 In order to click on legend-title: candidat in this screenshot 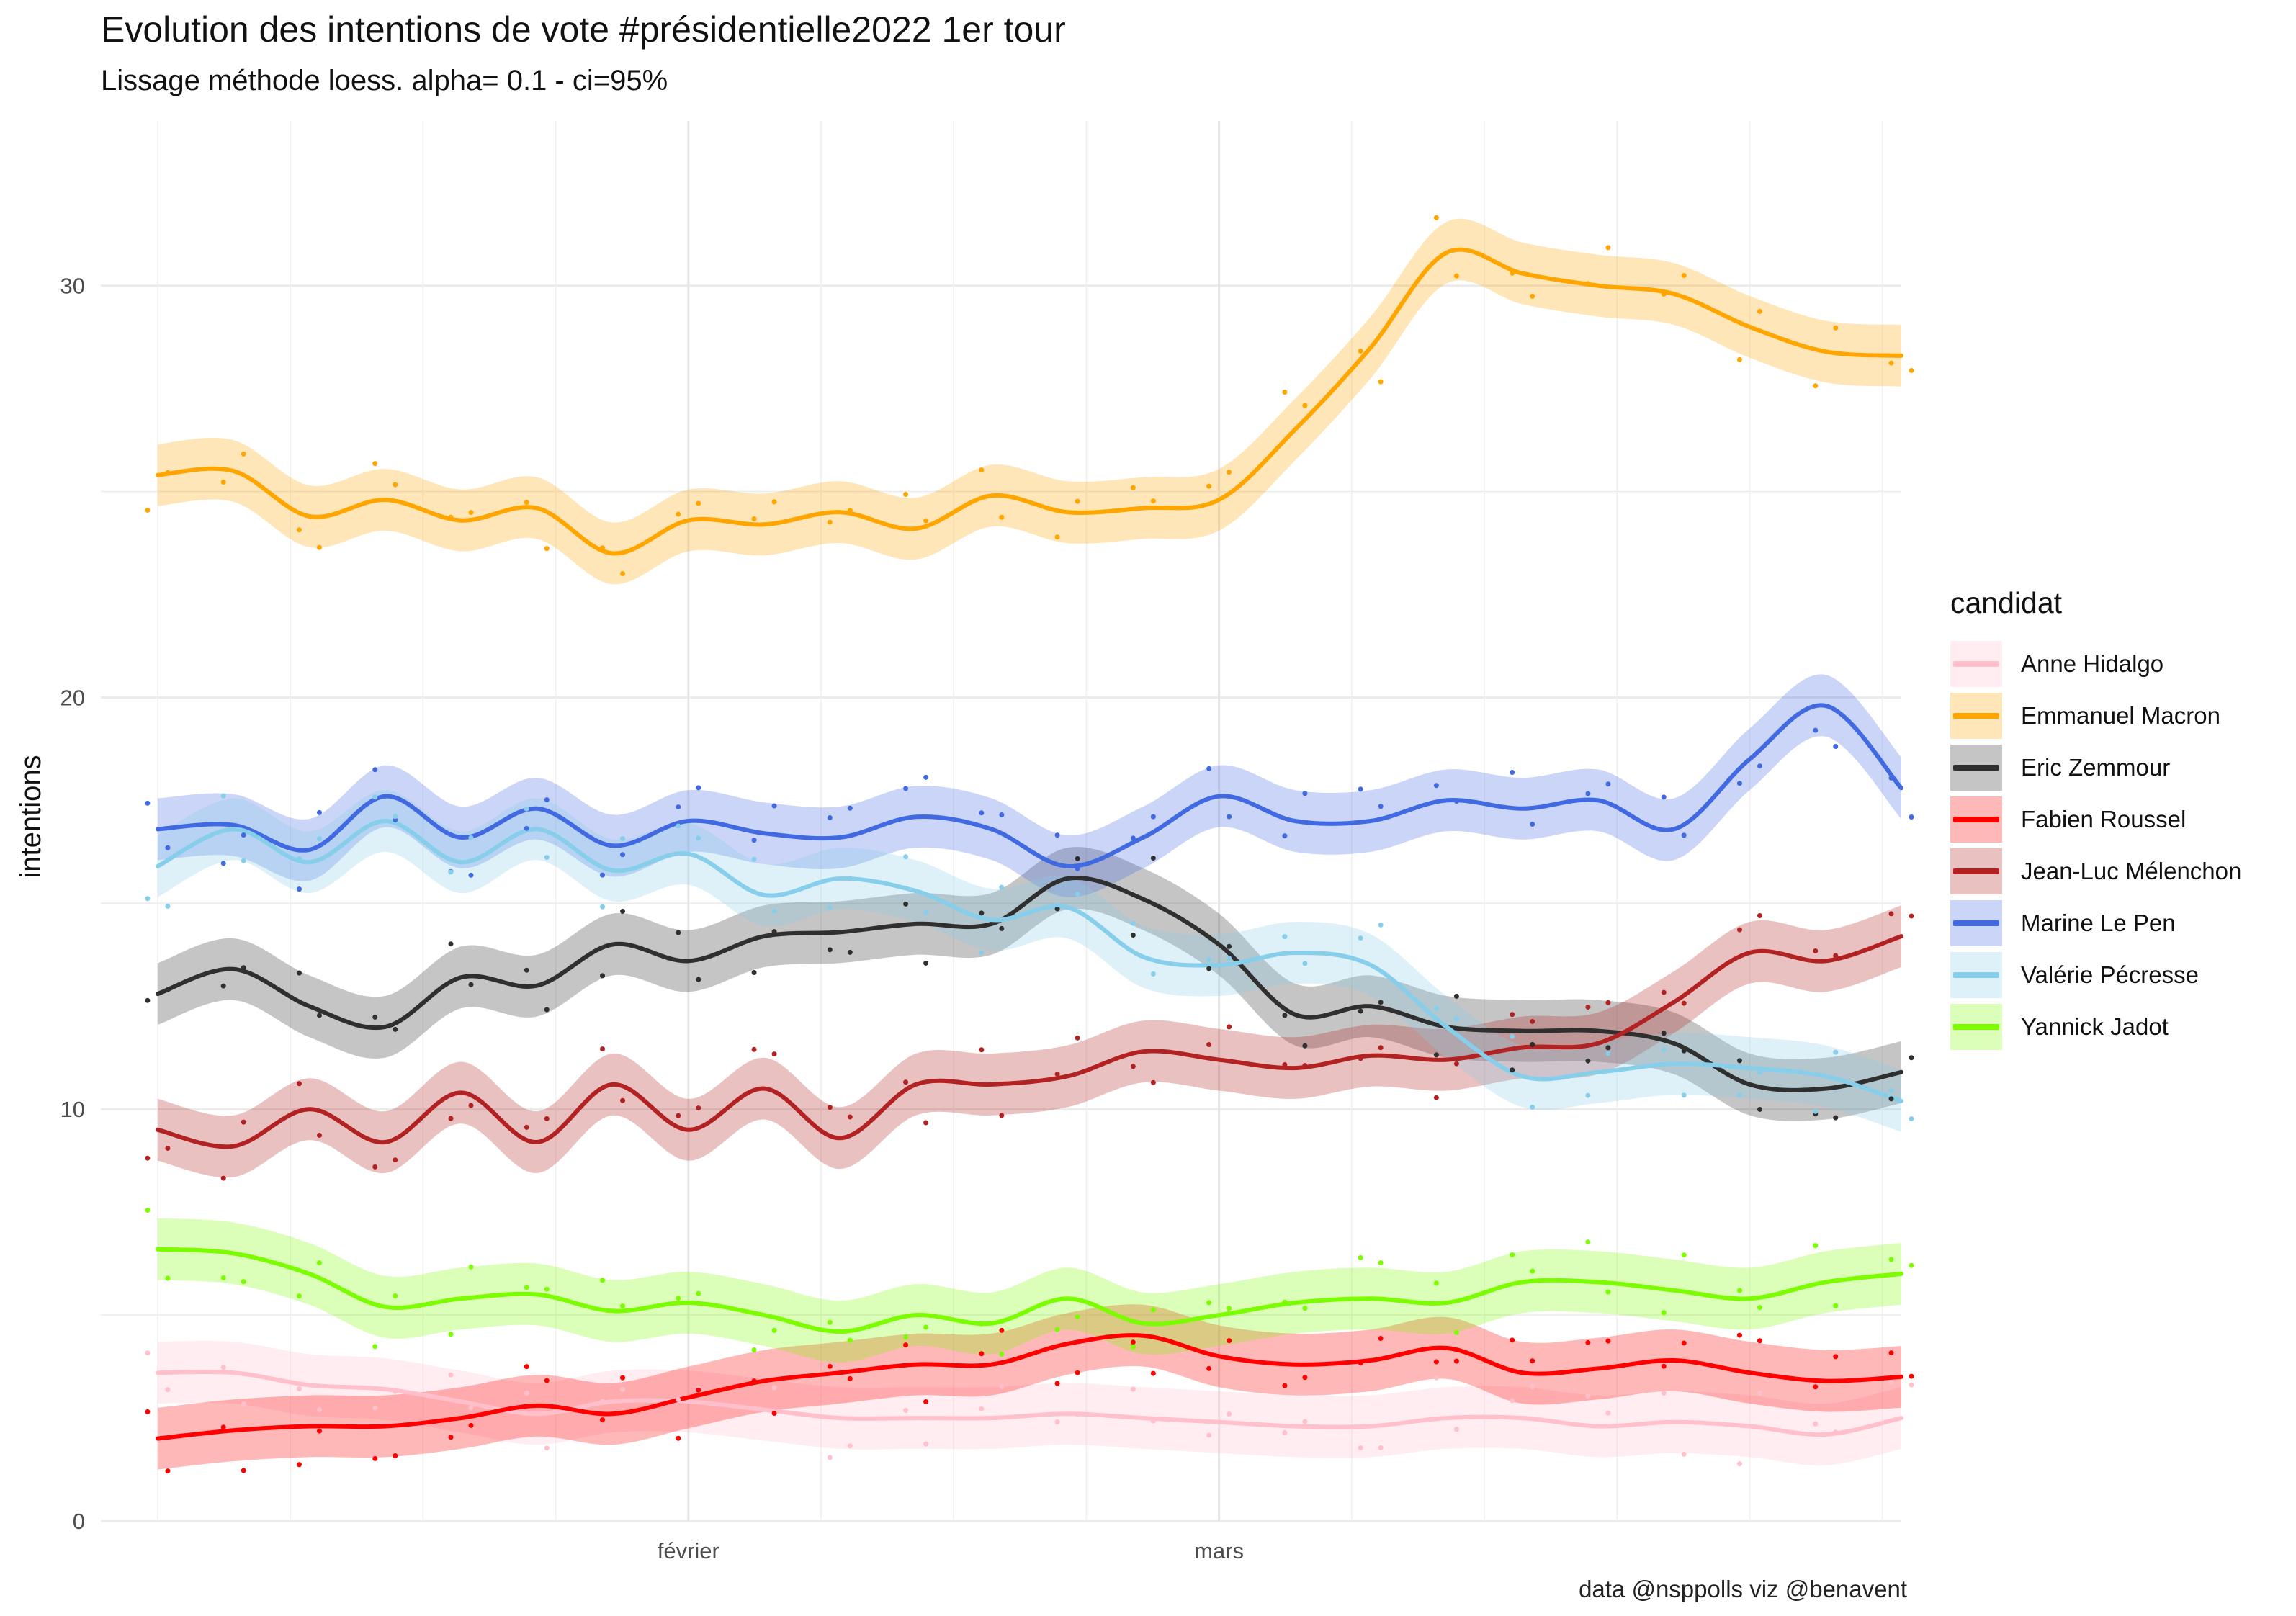, I will do `click(2007, 602)`.